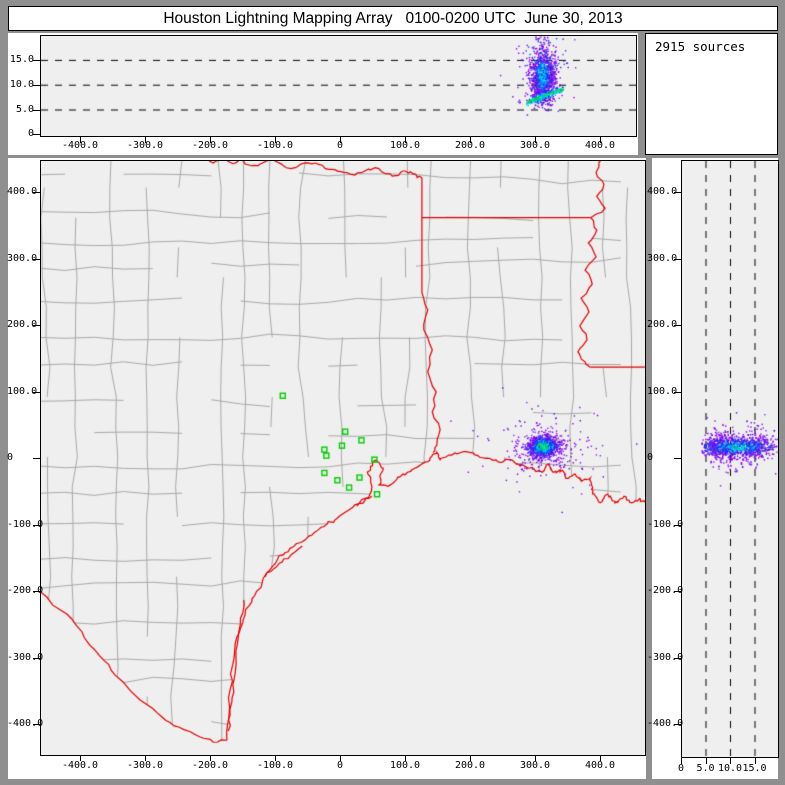  Describe the element at coordinates (662, 325) in the screenshot. I see `ns-axis-tick-label: 200.0` at that location.